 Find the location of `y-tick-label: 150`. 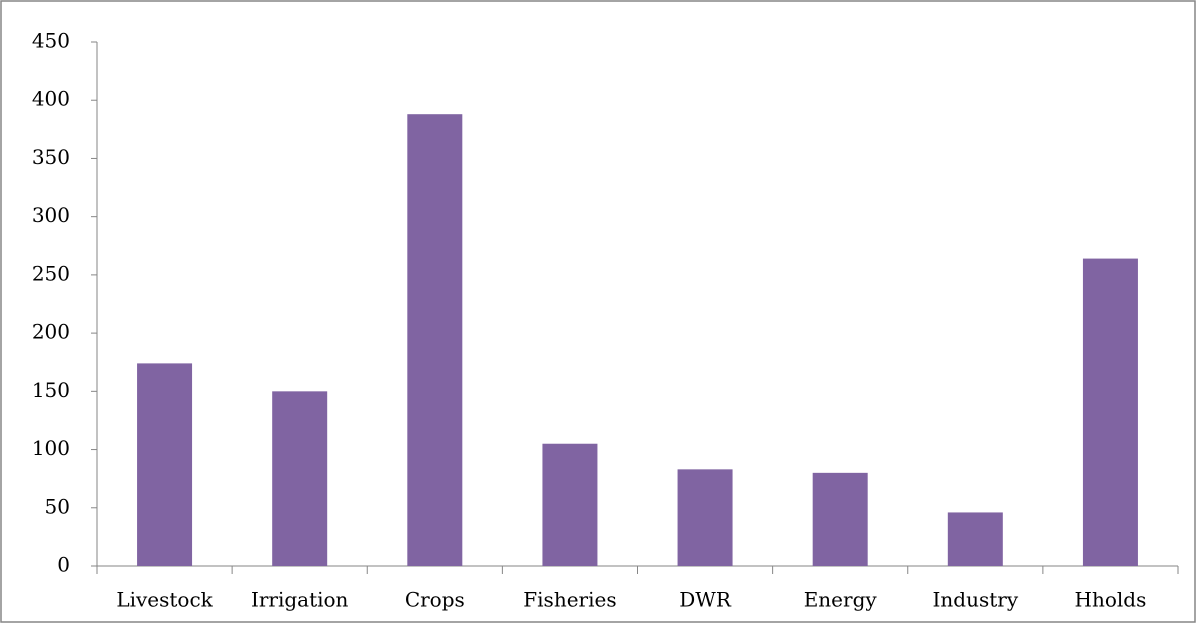

y-tick-label: 150 is located at coordinates (51, 390).